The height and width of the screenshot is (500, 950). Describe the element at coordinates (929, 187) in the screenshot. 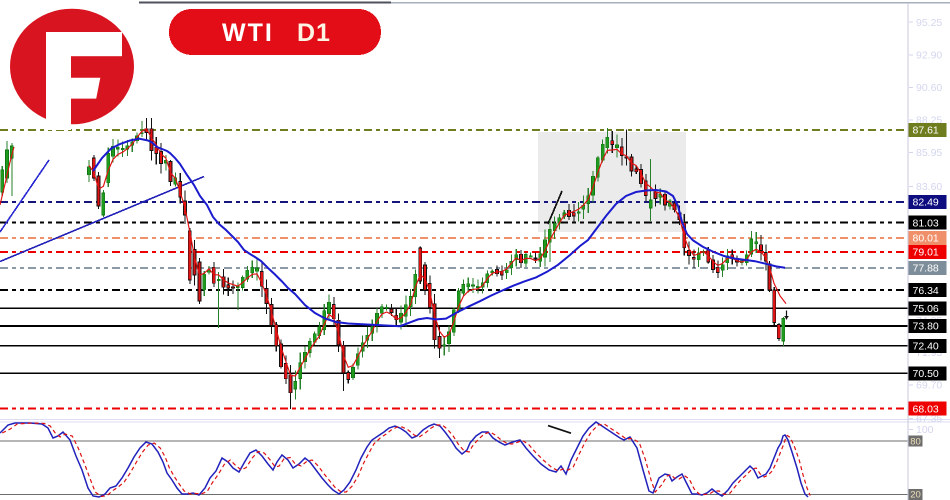

I see `svg-text: 83.60` at that location.